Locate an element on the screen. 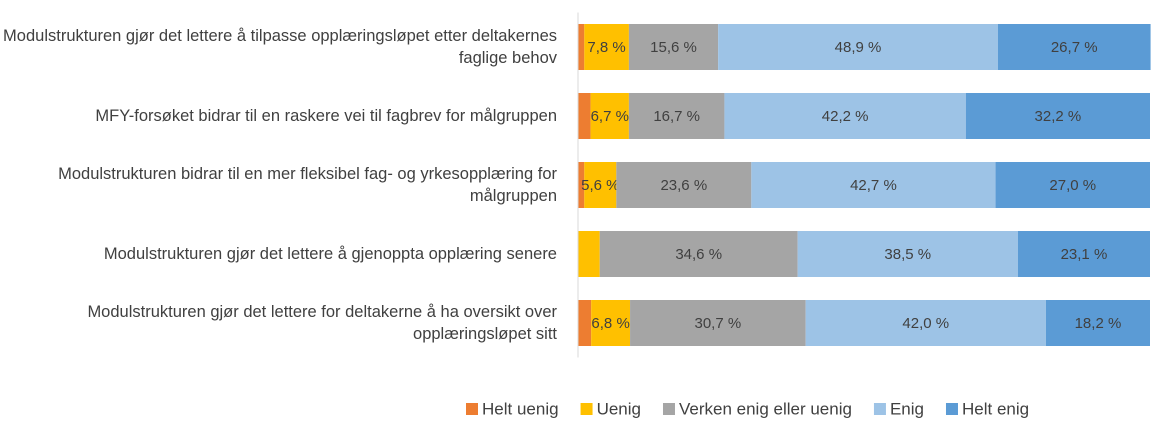  data-label: 5,6 % is located at coordinates (600, 185).